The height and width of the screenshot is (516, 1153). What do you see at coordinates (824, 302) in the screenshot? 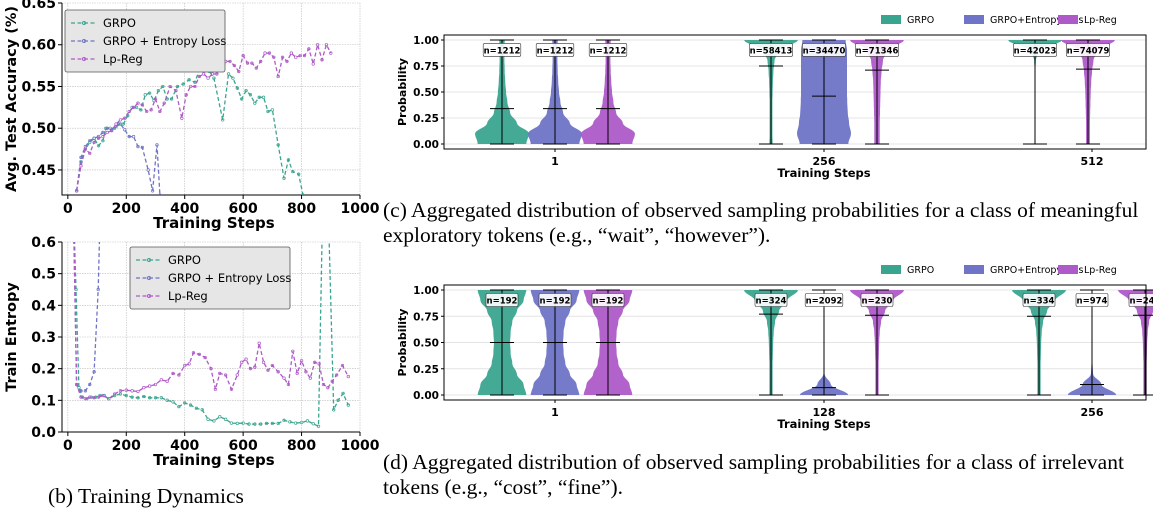
I see `count-label: n=2092` at bounding box center [824, 302].